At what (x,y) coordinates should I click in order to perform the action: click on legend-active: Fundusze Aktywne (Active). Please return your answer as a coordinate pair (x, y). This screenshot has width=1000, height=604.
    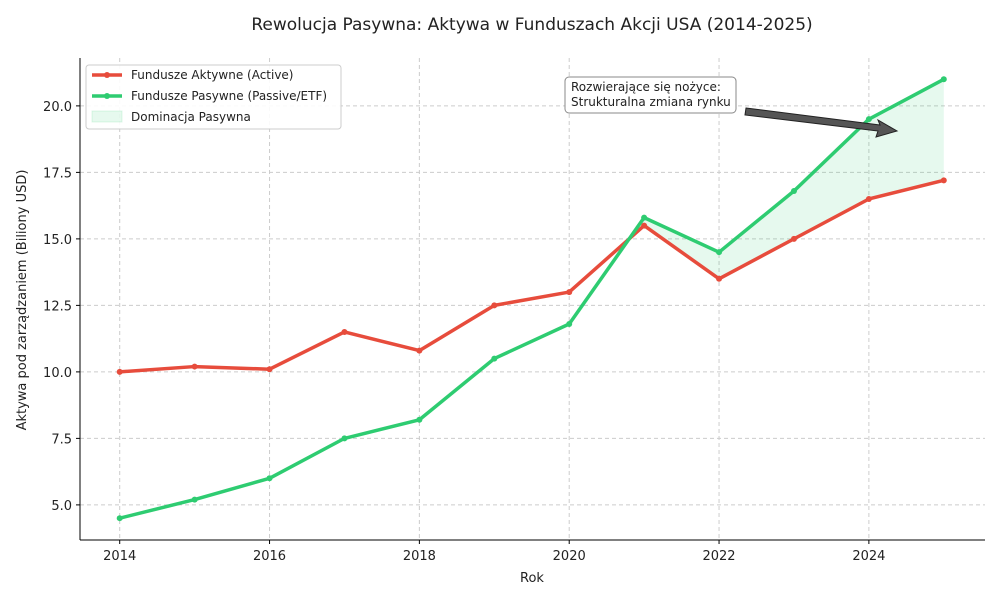
    Looking at the image, I should click on (212, 75).